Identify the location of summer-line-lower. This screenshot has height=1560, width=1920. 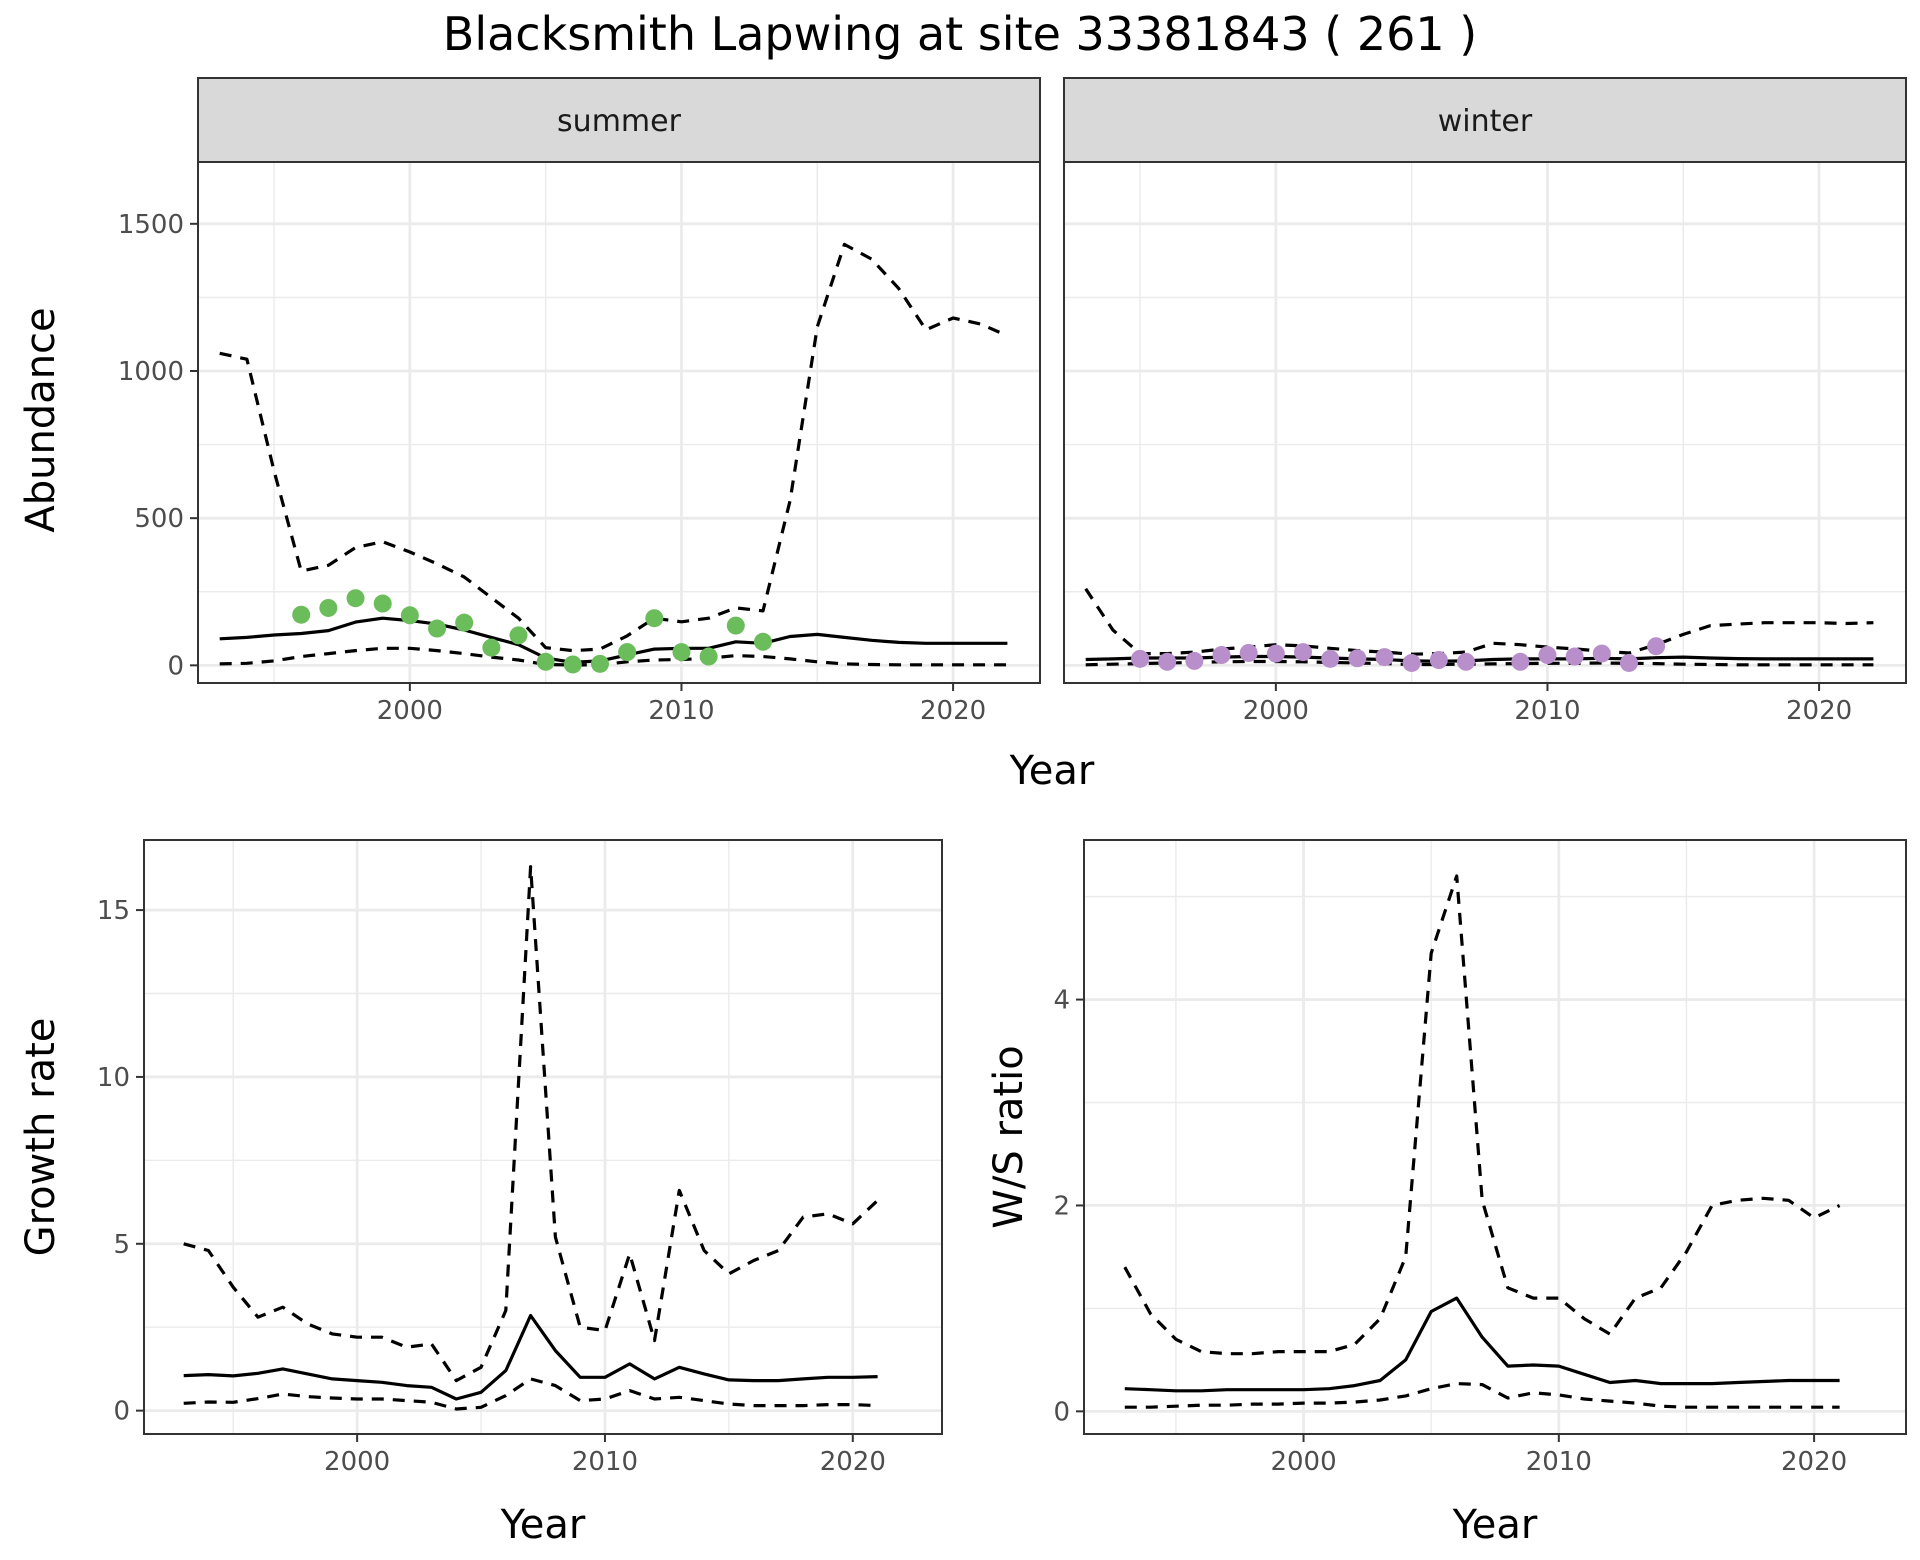
(613, 656).